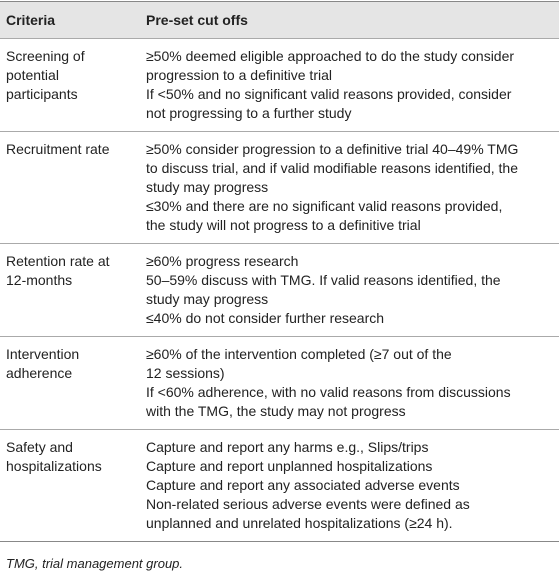 This screenshot has height=586, width=559. I want to click on cell-line: Screening of, so click(45, 56).